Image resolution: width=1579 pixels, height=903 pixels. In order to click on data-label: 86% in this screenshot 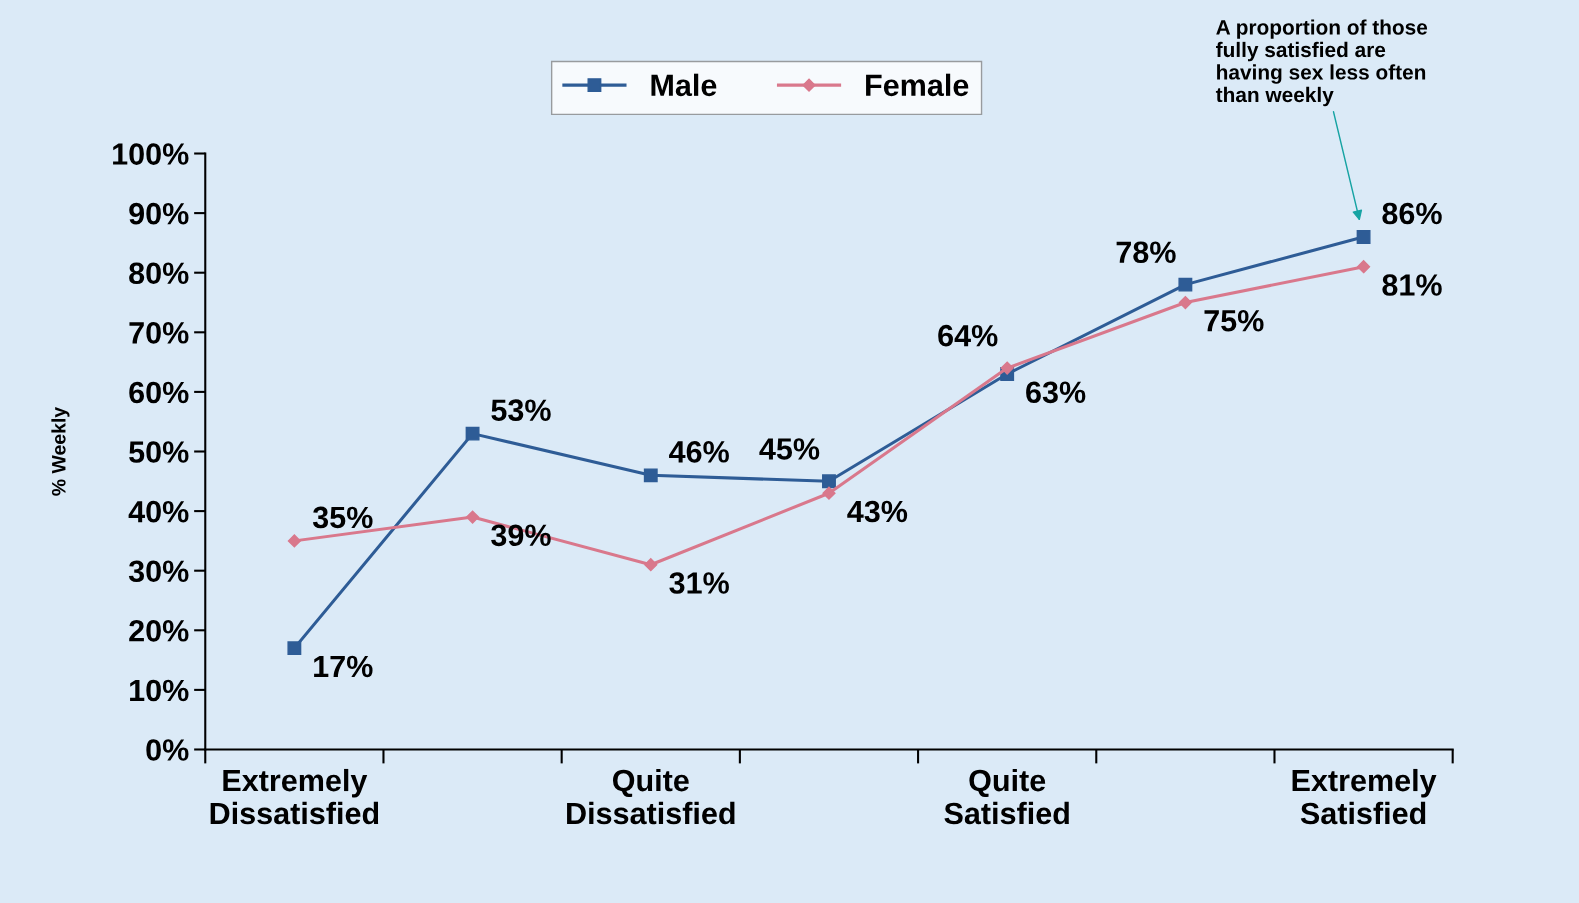, I will do `click(1412, 213)`.